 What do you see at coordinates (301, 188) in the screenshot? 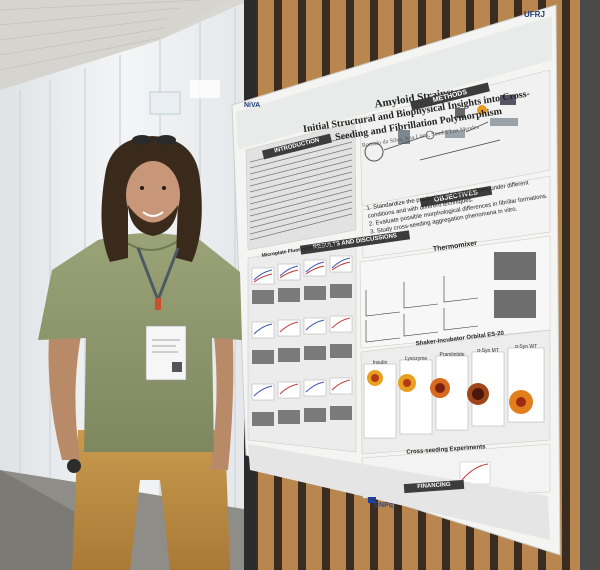
I see `intro-text-lines` at bounding box center [301, 188].